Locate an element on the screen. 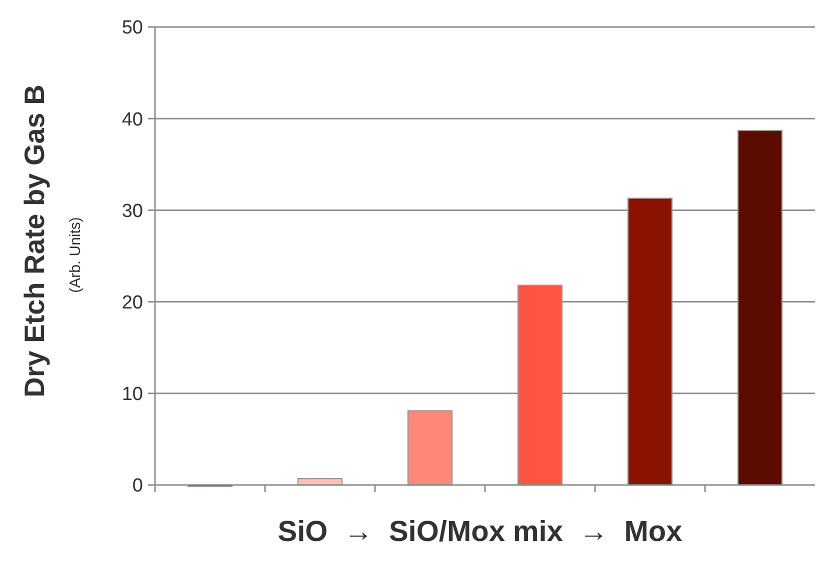 Image resolution: width=823 pixels, height=561 pixels. x-axis-title: SiO → SiO/Mox mix → Mox is located at coordinates (480, 532).